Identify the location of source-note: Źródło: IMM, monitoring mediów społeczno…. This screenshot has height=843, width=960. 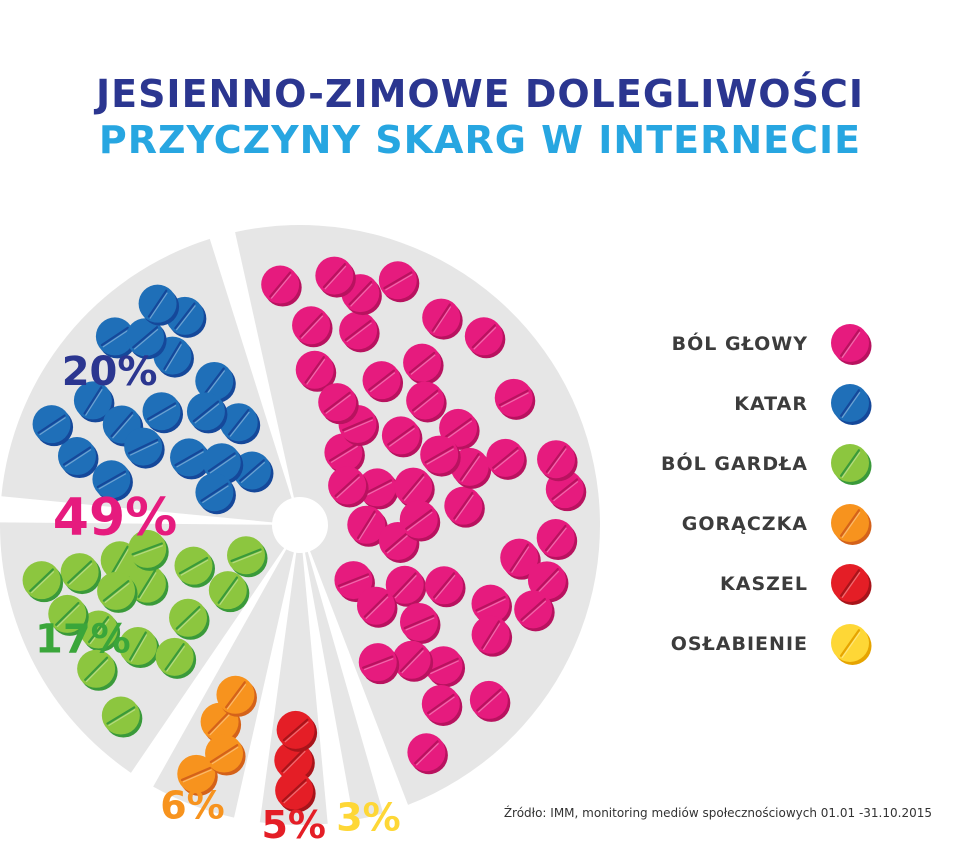
(717, 813).